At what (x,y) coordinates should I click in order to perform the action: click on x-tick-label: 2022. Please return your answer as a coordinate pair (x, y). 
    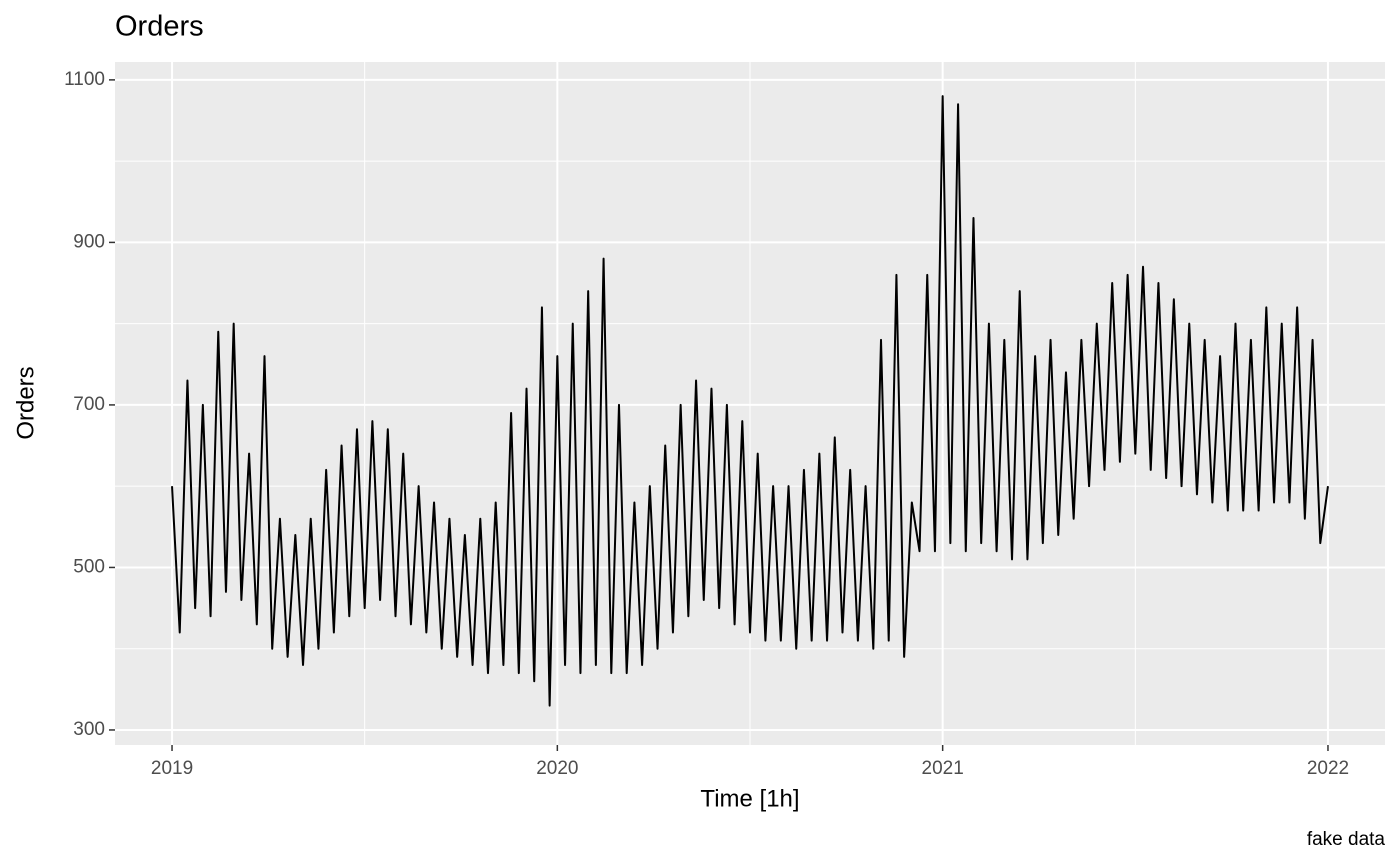
    Looking at the image, I should click on (1328, 768).